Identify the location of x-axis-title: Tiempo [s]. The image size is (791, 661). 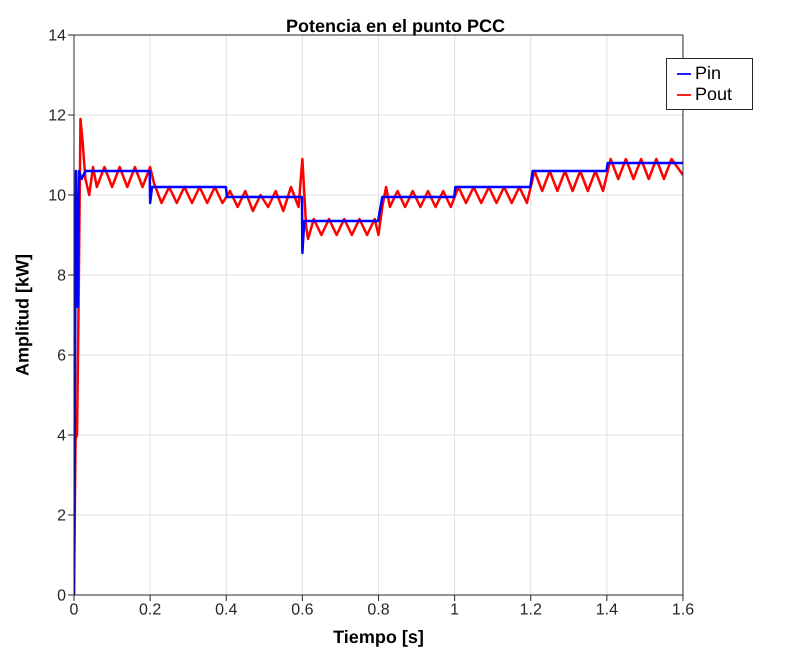
(378, 637).